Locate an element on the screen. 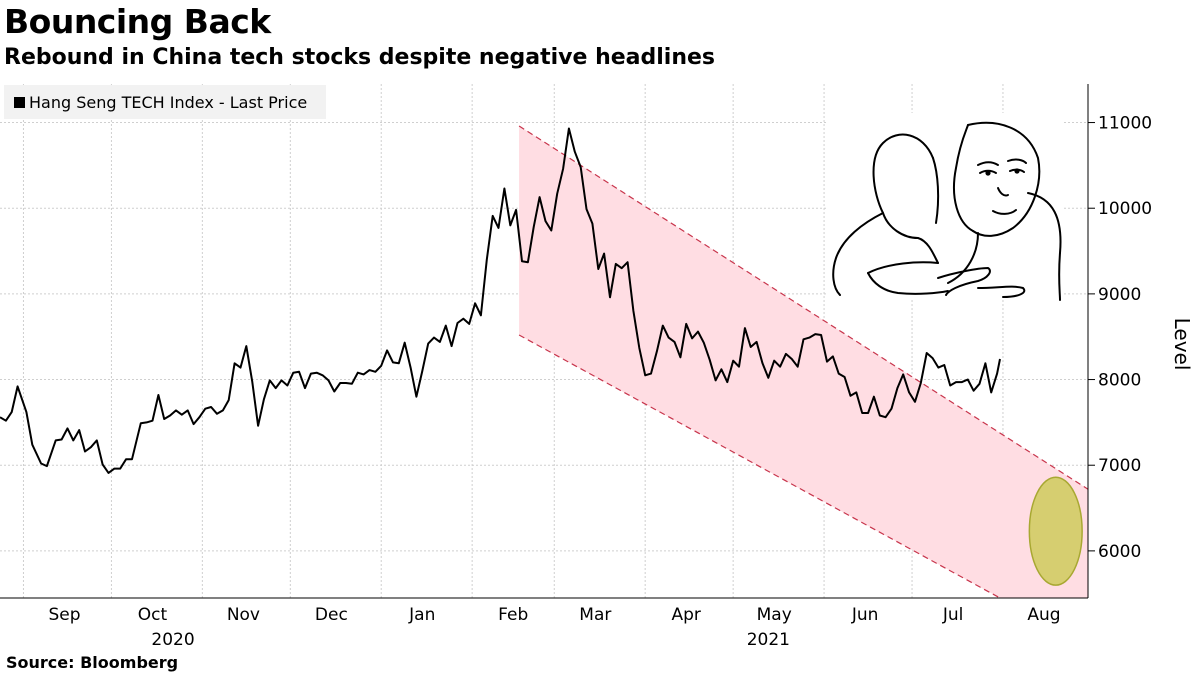 The width and height of the screenshot is (1200, 675). x-tick-label: Dec is located at coordinates (331, 615).